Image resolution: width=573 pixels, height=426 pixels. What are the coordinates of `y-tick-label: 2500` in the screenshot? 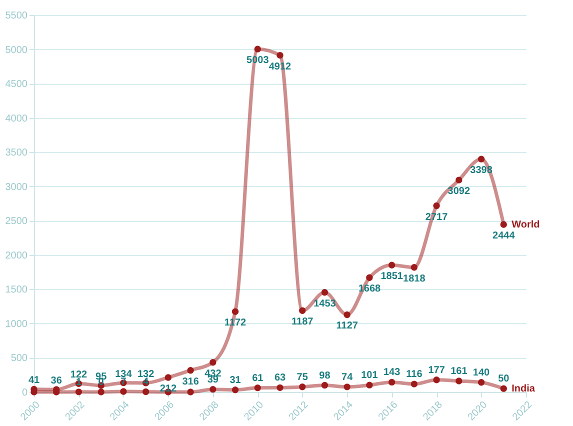 It's located at (16, 222).